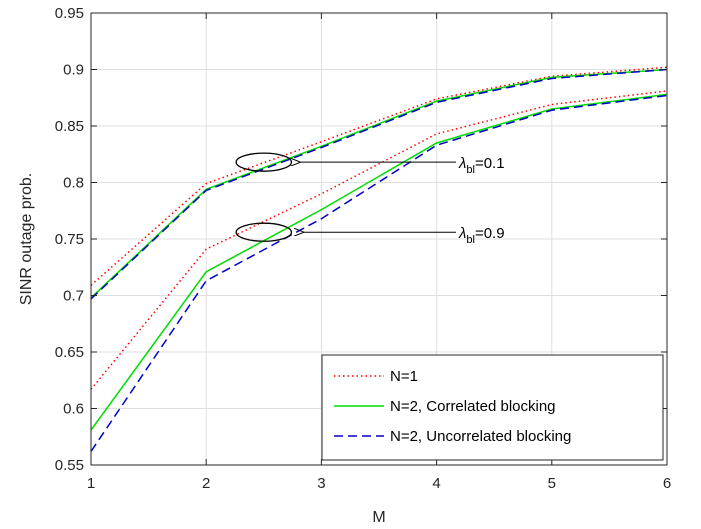 This screenshot has width=701, height=529. What do you see at coordinates (206, 483) in the screenshot?
I see `x-tick-label: 2` at bounding box center [206, 483].